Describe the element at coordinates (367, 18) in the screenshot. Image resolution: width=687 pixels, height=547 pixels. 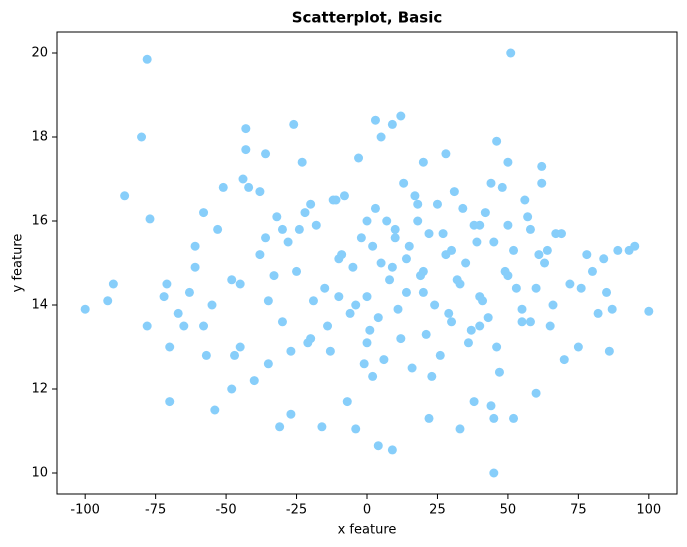
I see `chart-title: Scatterplot, Basic` at that location.